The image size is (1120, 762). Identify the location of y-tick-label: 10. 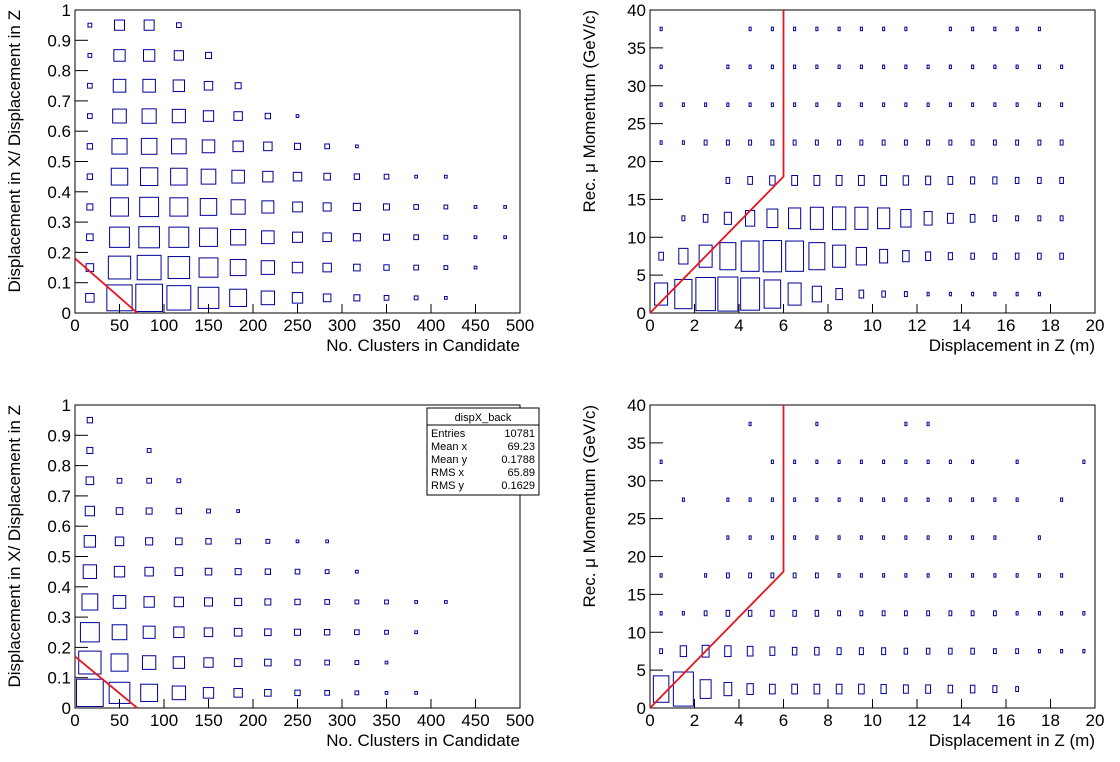
(636, 237).